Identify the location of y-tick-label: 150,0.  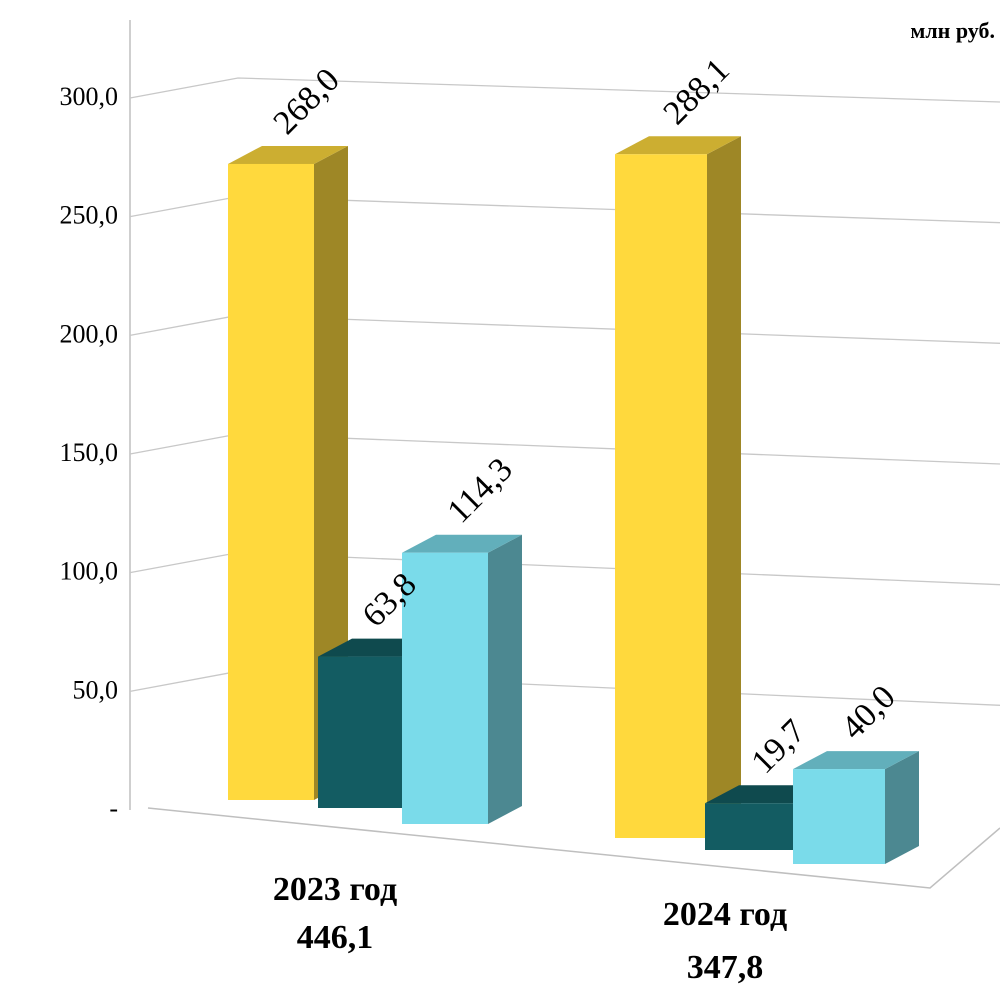
(89, 452).